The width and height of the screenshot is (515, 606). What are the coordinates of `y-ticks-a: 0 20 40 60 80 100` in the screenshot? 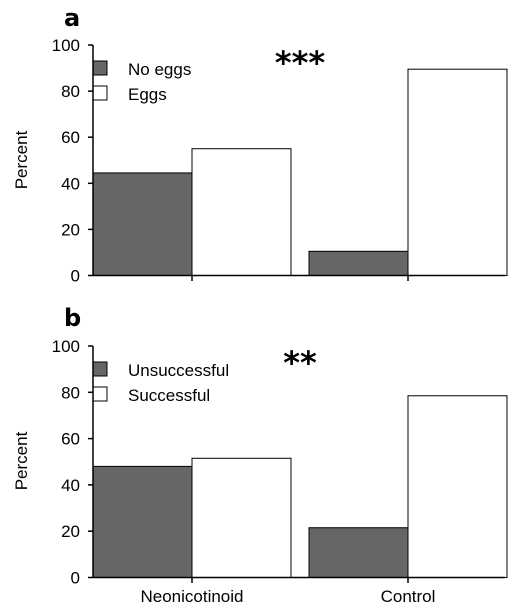 It's located at (72, 161).